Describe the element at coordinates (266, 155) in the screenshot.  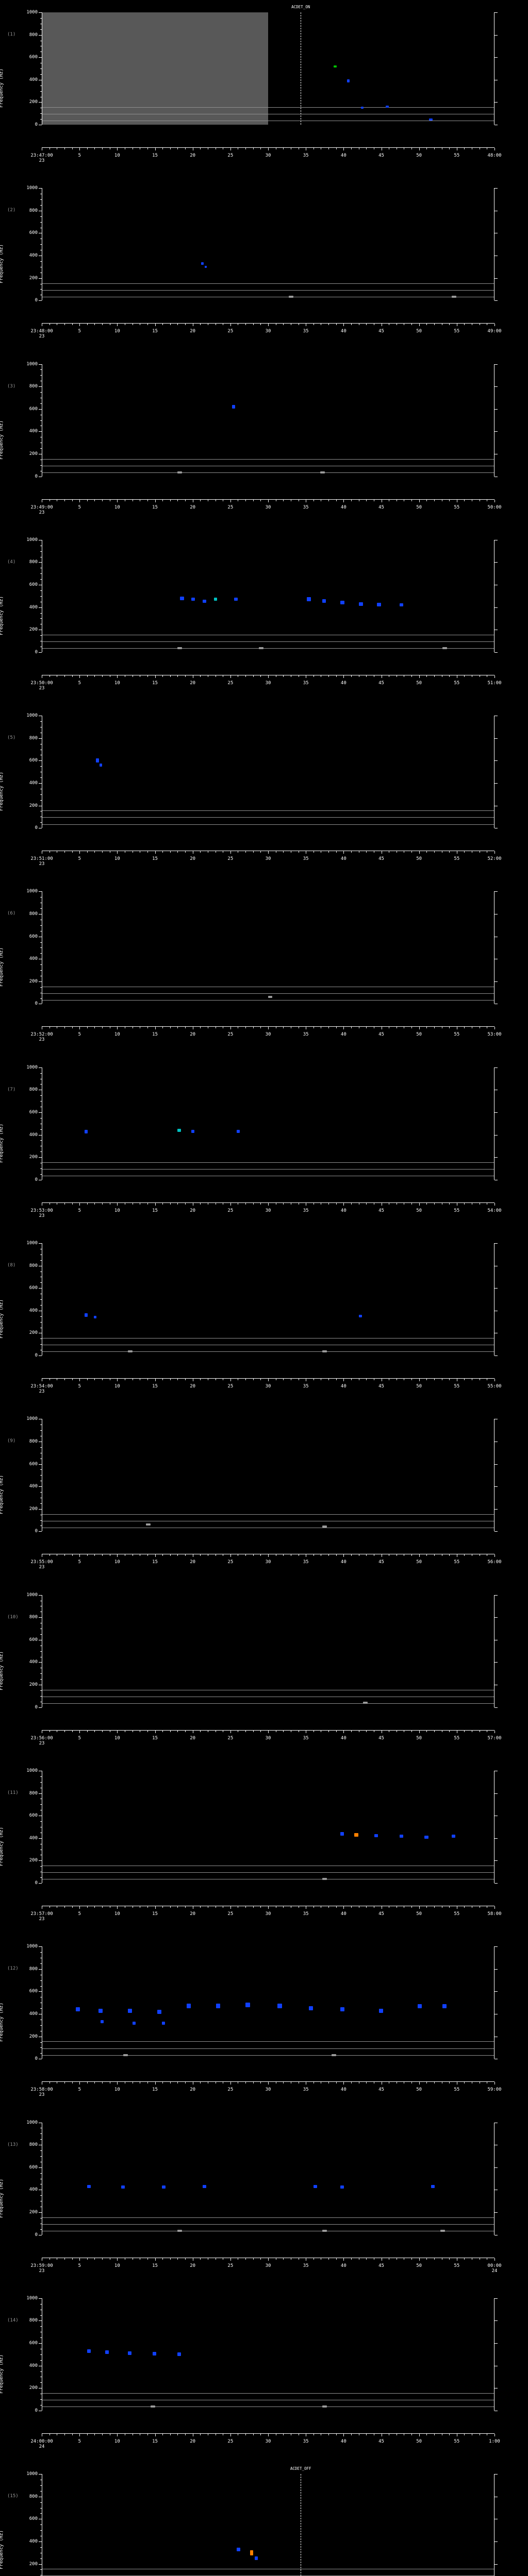
I see `x-axis: 23:47:00 23 5 10 15 20 25 30 35 40 45 50 55 48:00` at that location.